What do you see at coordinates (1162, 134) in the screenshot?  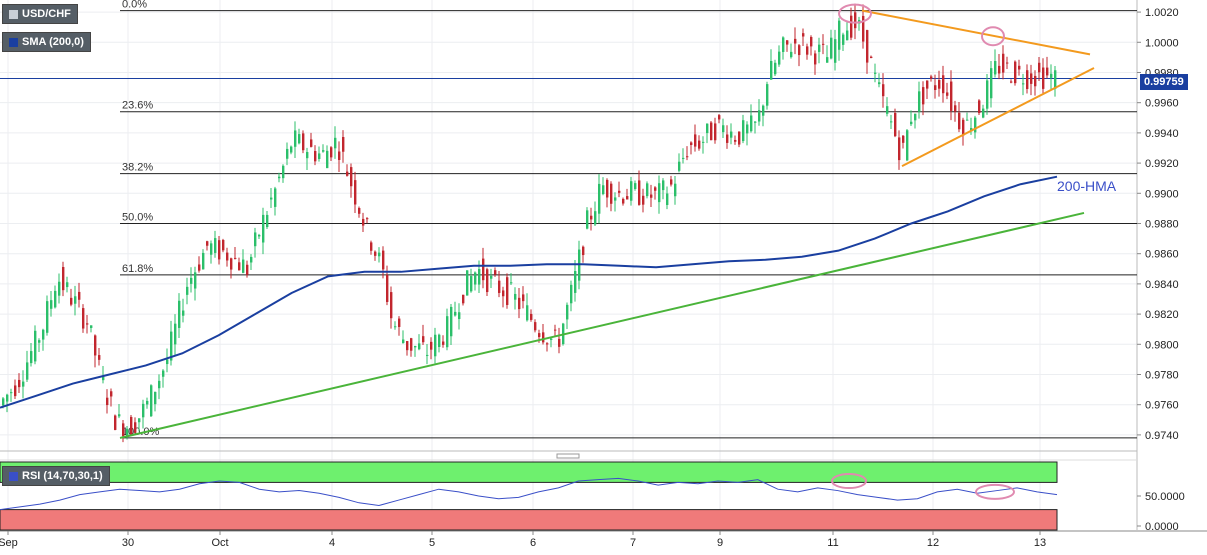 I see `price-tick-label: 0.9940` at bounding box center [1162, 134].